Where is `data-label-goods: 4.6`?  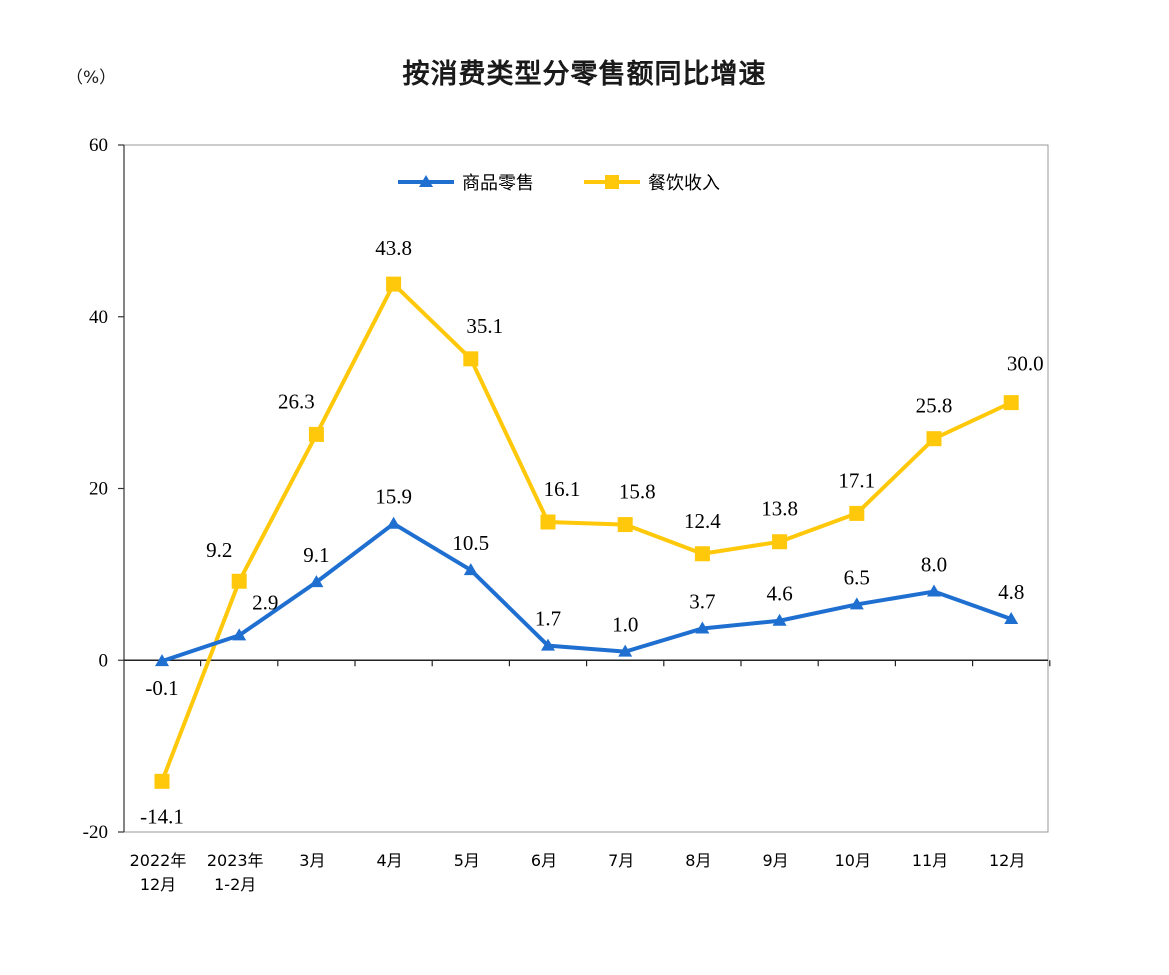
data-label-goods: 4.6 is located at coordinates (779, 594).